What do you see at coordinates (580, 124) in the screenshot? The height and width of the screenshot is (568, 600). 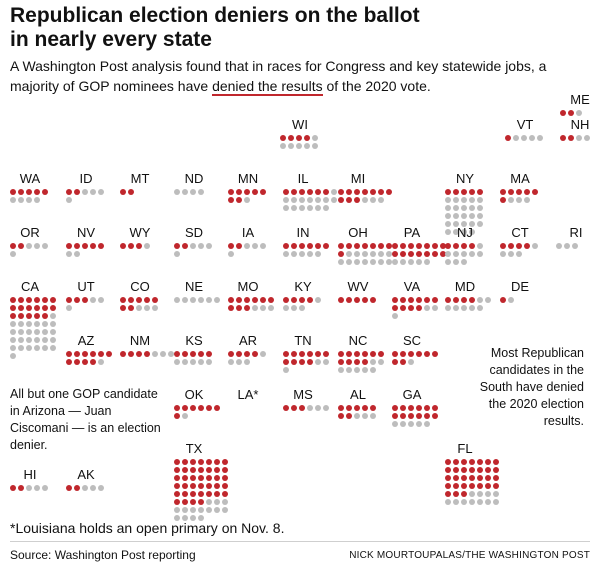 I see `state-label: NH` at bounding box center [580, 124].